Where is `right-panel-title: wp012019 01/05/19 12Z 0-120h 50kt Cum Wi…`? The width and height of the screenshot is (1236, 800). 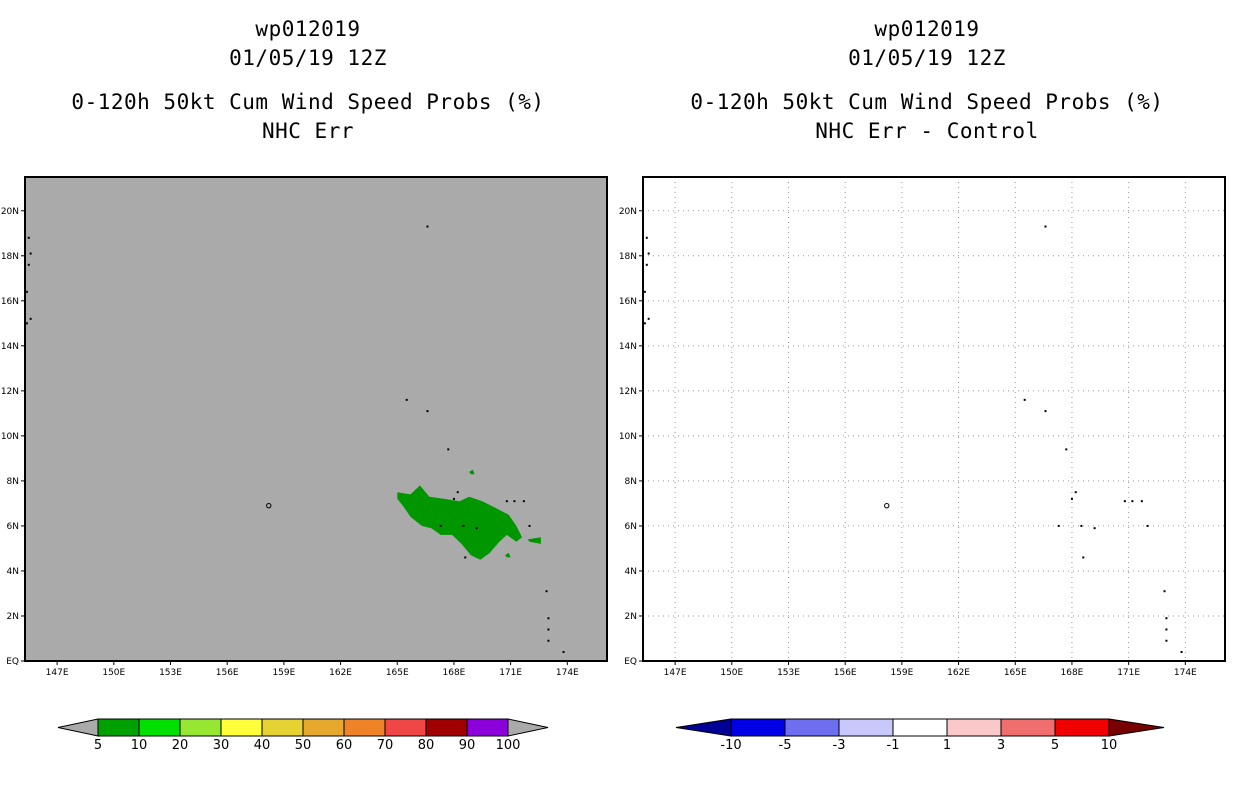 right-panel-title: wp012019 01/05/19 12Z 0-120h 50kt Cum Wi… is located at coordinates (927, 80).